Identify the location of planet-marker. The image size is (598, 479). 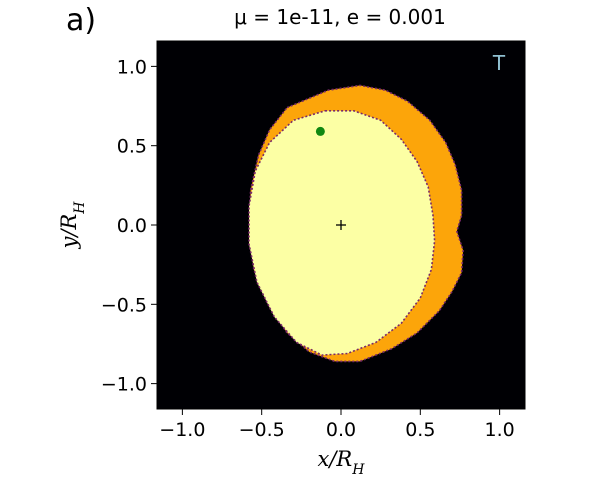
(320, 131).